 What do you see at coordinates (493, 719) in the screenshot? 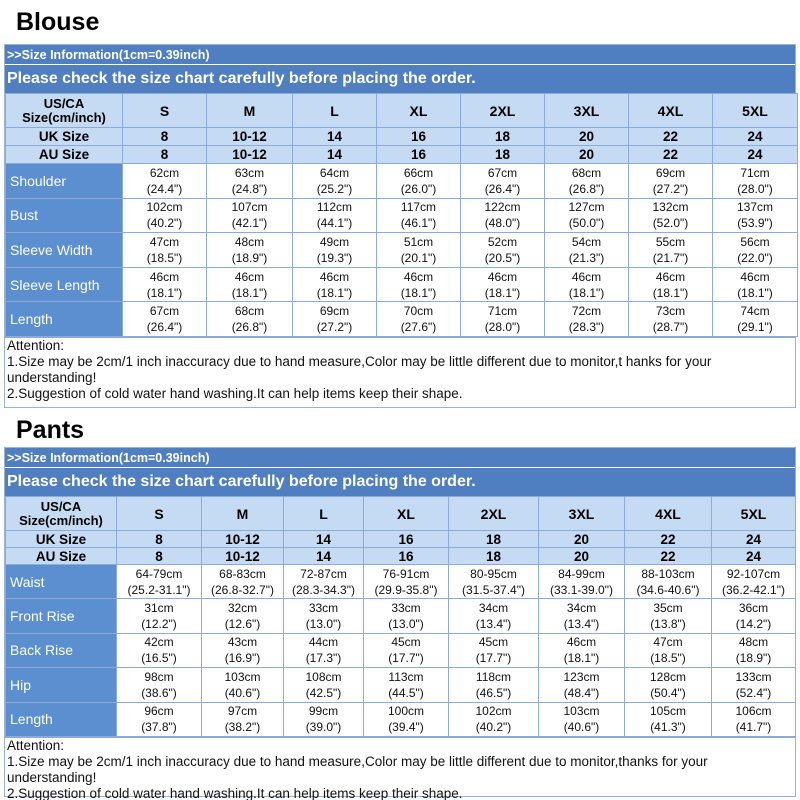
I see `measurement-value: 102cm (40.2")` at bounding box center [493, 719].